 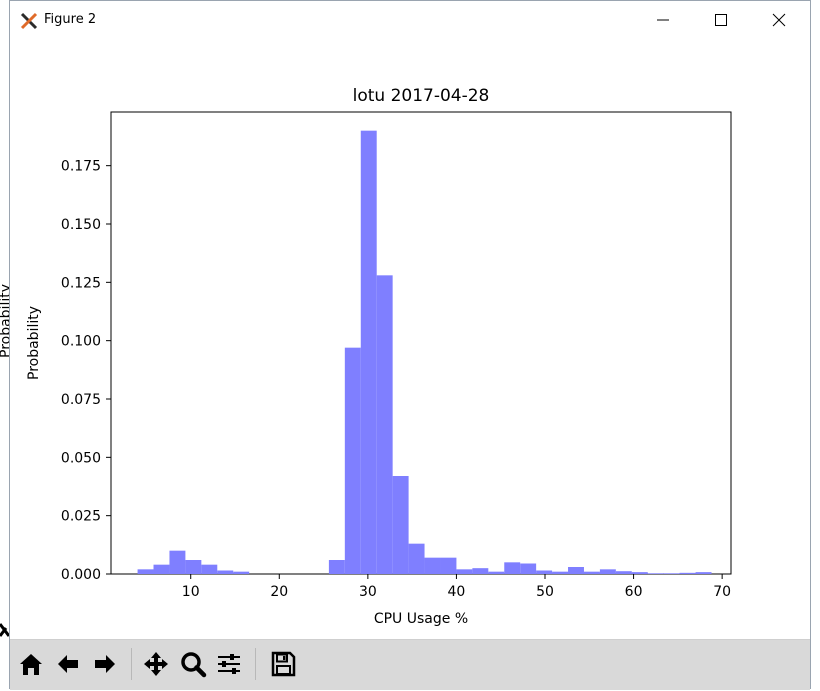 What do you see at coordinates (279, 592) in the screenshot?
I see `x-tick-label: 20` at bounding box center [279, 592].